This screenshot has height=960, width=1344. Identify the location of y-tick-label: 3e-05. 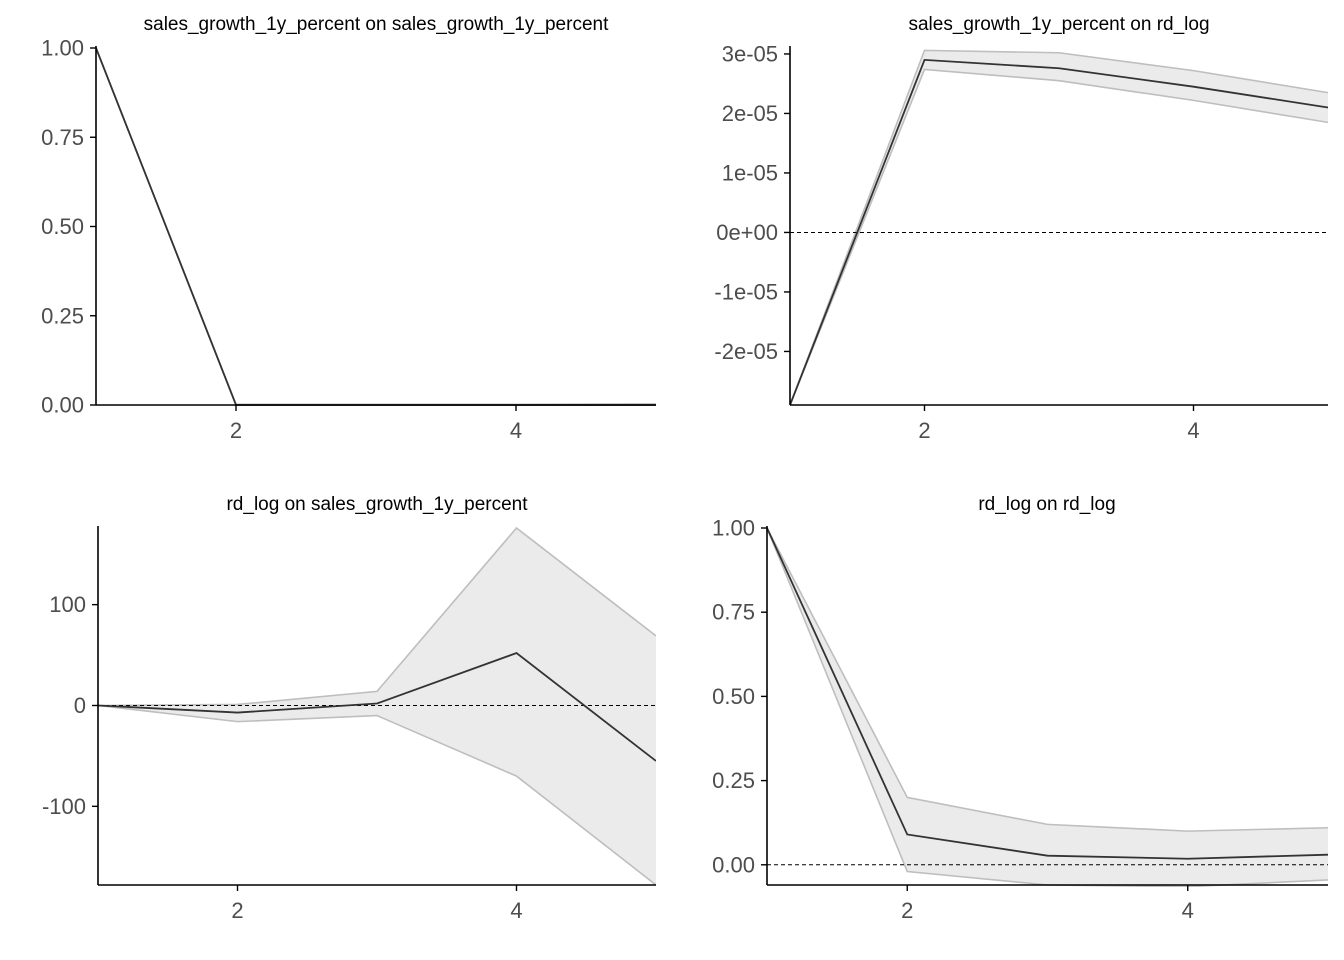
(750, 53).